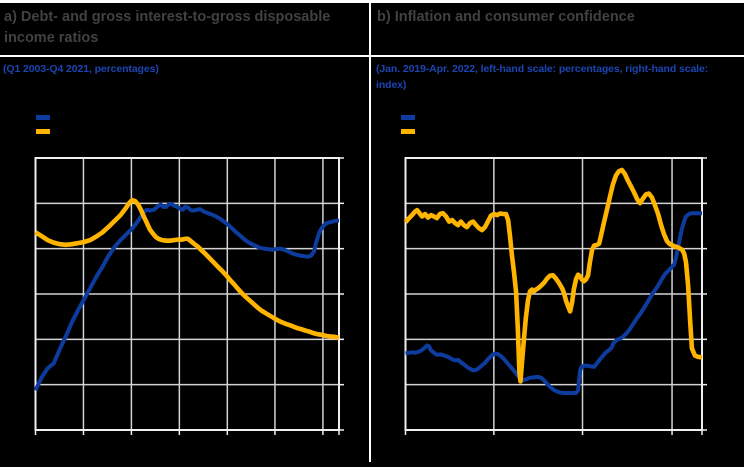 Image resolution: width=744 pixels, height=467 pixels. I want to click on yellow-series-line, so click(187, 269).